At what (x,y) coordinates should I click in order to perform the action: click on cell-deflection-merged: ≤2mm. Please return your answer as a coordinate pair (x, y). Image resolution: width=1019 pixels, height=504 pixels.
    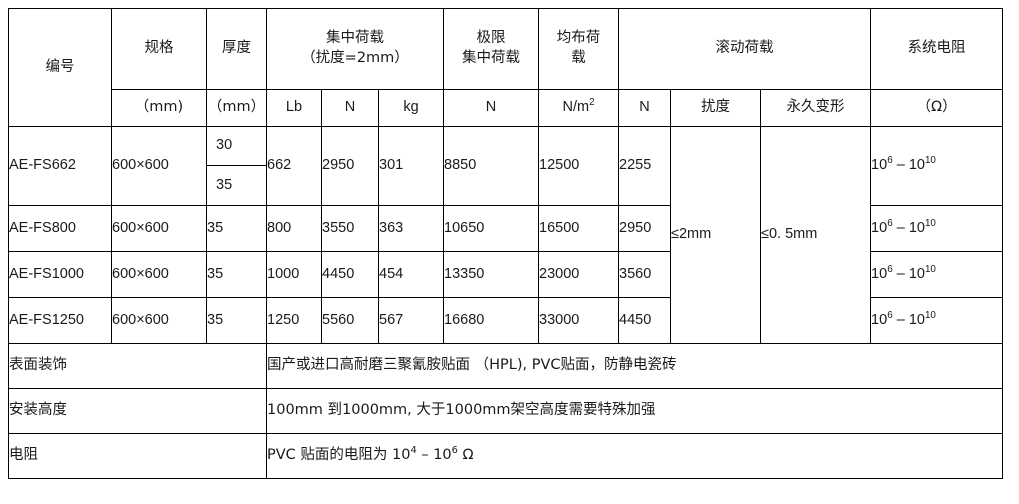
    Looking at the image, I should click on (716, 235).